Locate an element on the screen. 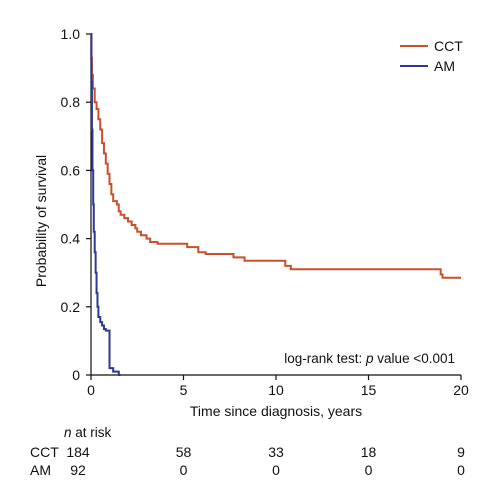 The image size is (499, 504). y-tick-label: 0 is located at coordinates (76, 375).